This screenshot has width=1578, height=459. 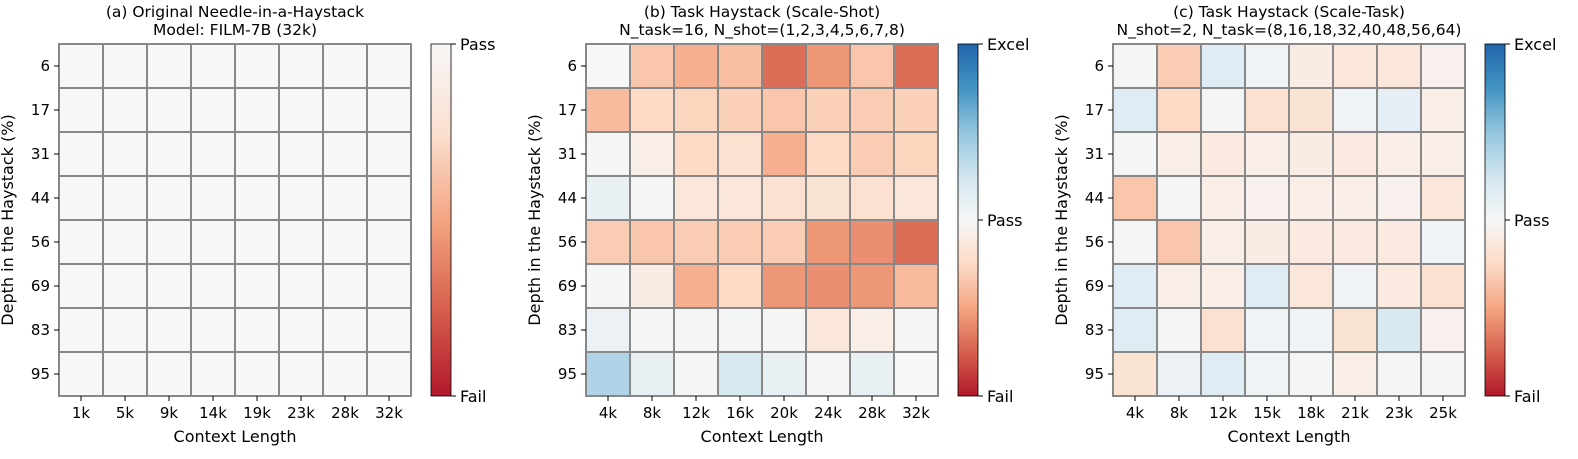 I want to click on x-tick-label: 19k, so click(x=257, y=413).